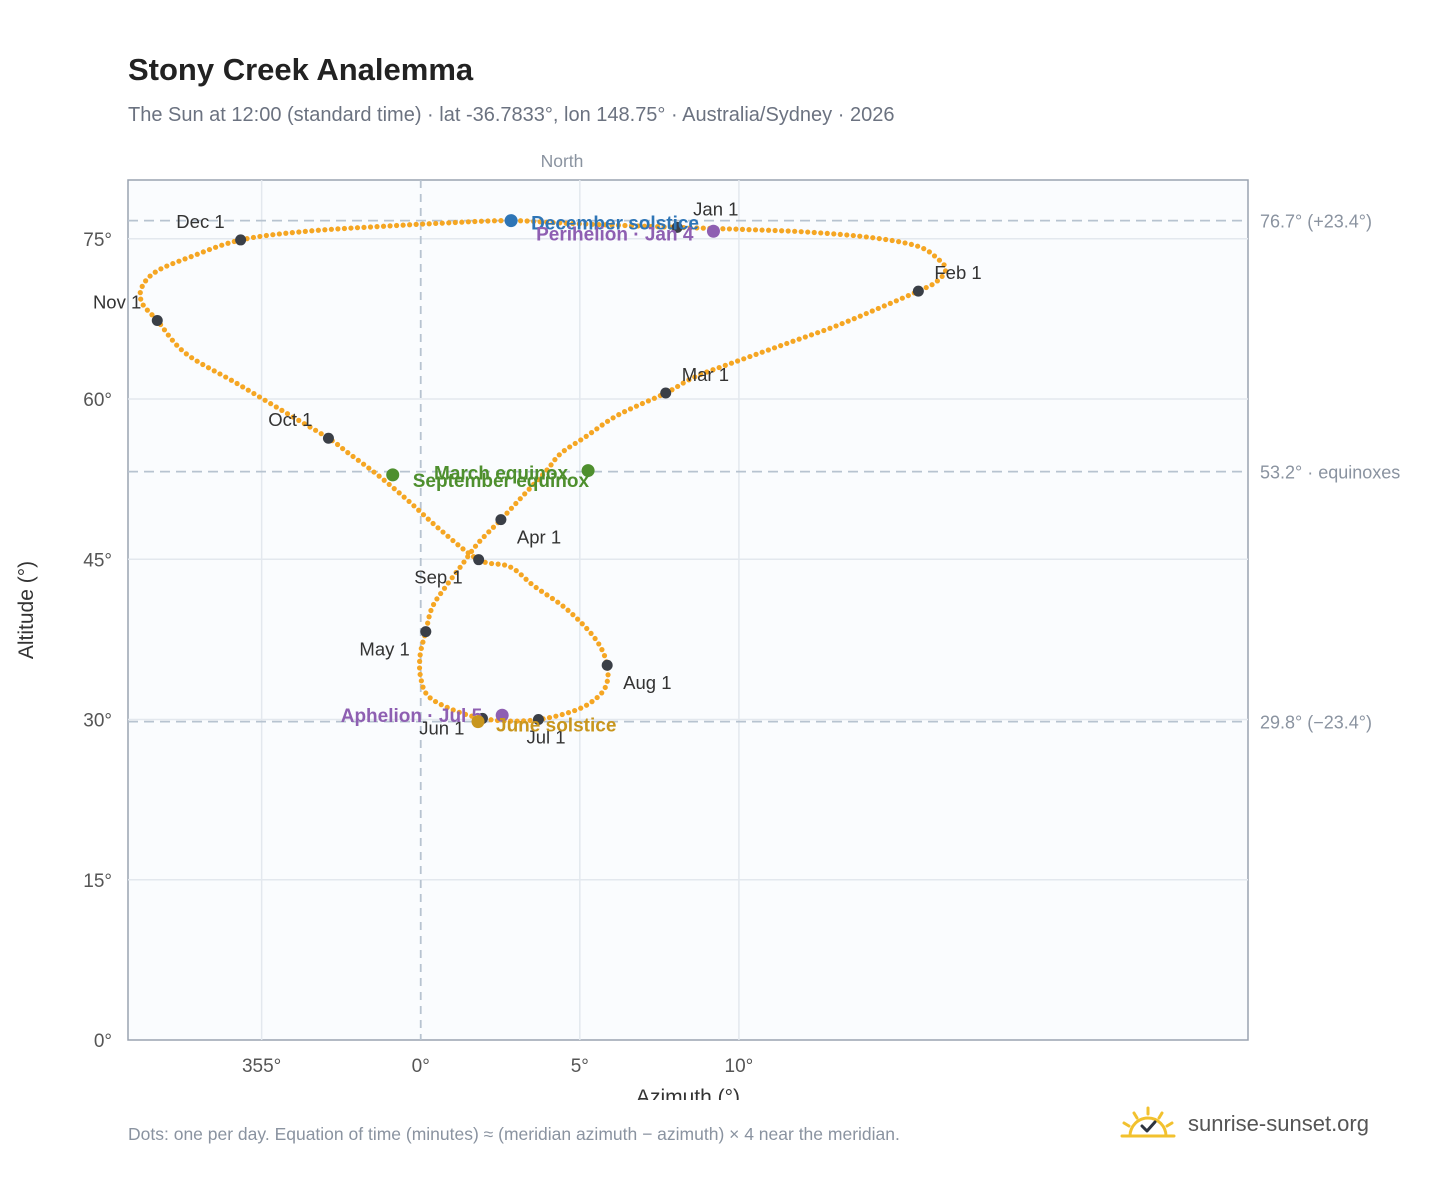 This screenshot has height=1188, width=1448. Describe the element at coordinates (97, 560) in the screenshot. I see `y-tick-label: 45°` at that location.